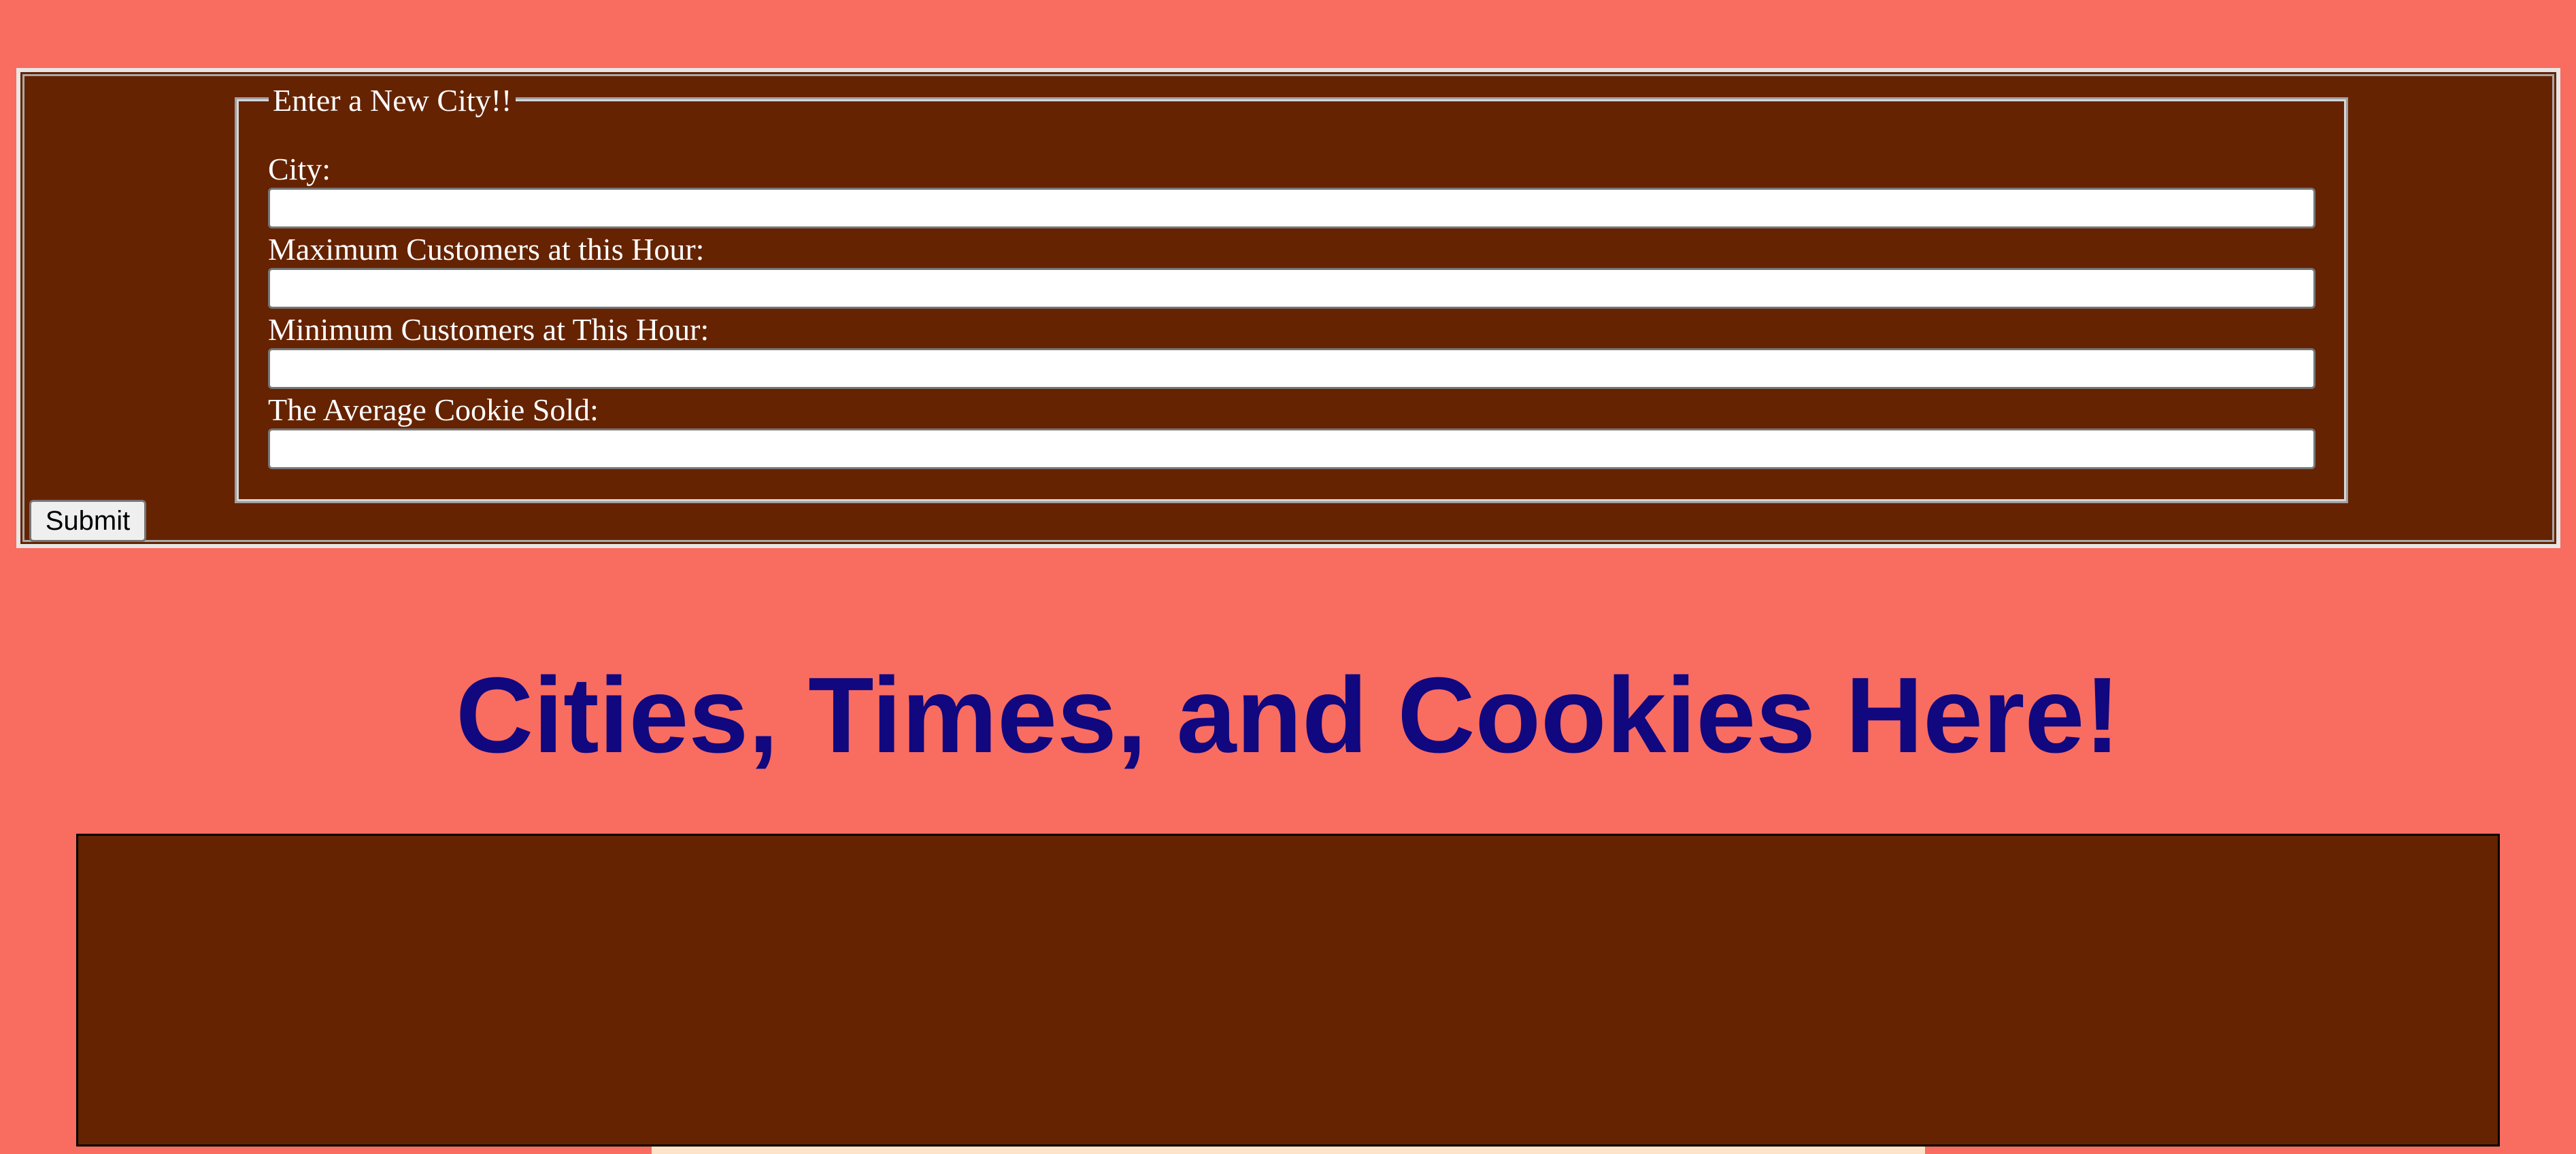 This screenshot has height=1154, width=2576. What do you see at coordinates (1288, 715) in the screenshot?
I see `page-title: Cities, Times, and Cookies Here!` at bounding box center [1288, 715].